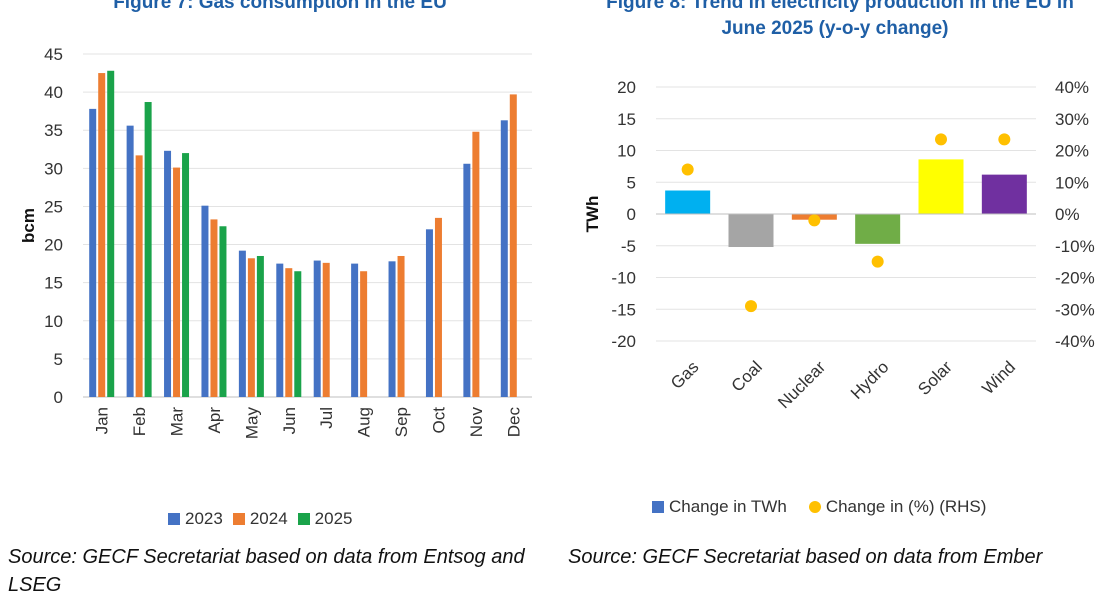 Image resolution: width=1110 pixels, height=600 pixels. I want to click on x-tick-label: Sep, so click(401, 422).